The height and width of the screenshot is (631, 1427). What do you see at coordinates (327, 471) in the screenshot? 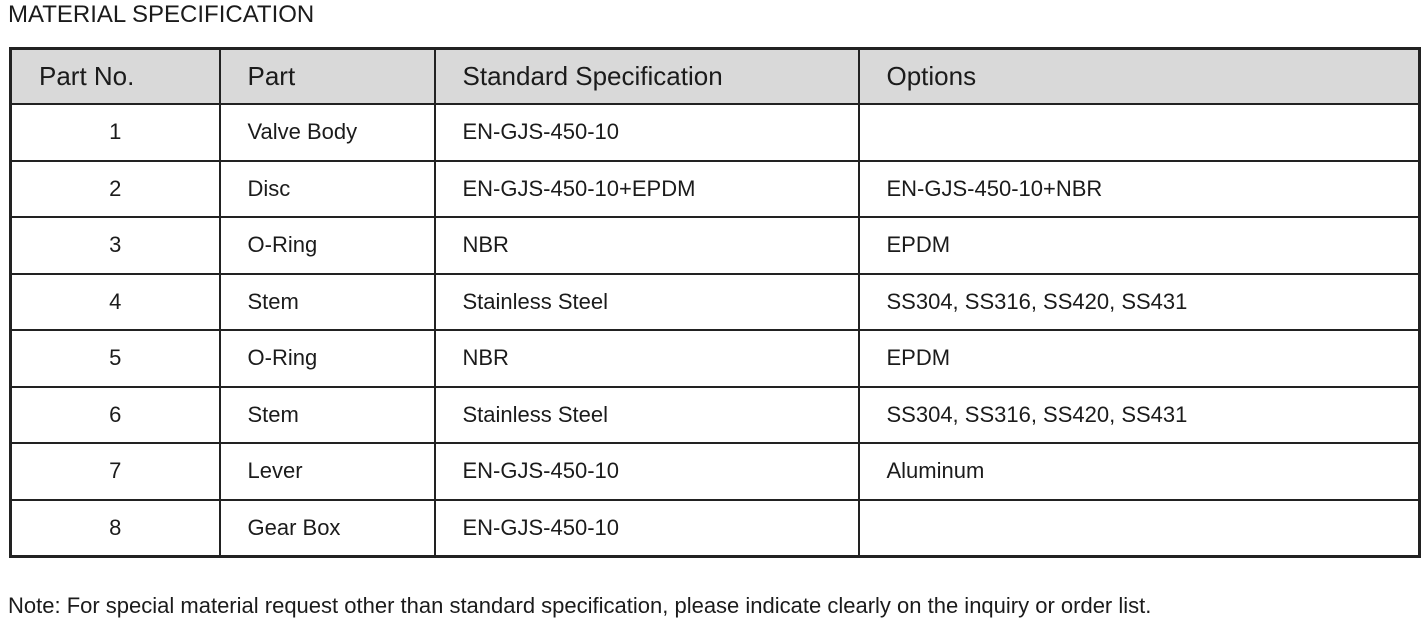
I see `cell-part: Lever` at bounding box center [327, 471].